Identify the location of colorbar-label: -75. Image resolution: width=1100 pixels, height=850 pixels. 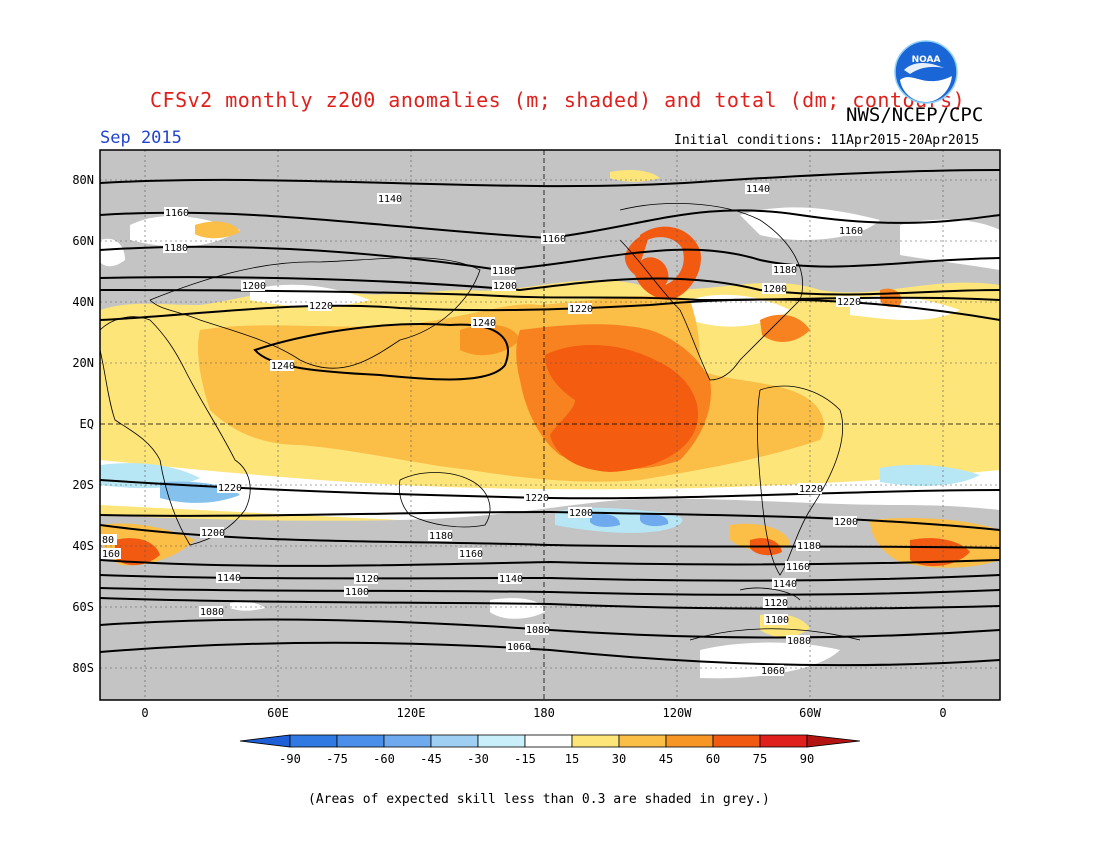
(337, 759).